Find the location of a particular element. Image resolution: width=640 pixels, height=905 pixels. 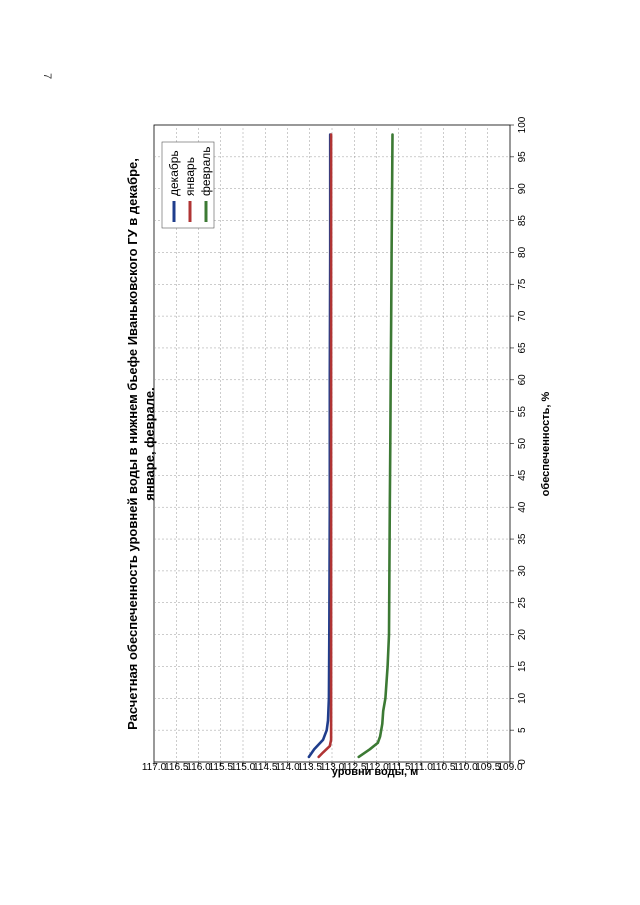

x-tick-label: 40 is located at coordinates (522, 507).